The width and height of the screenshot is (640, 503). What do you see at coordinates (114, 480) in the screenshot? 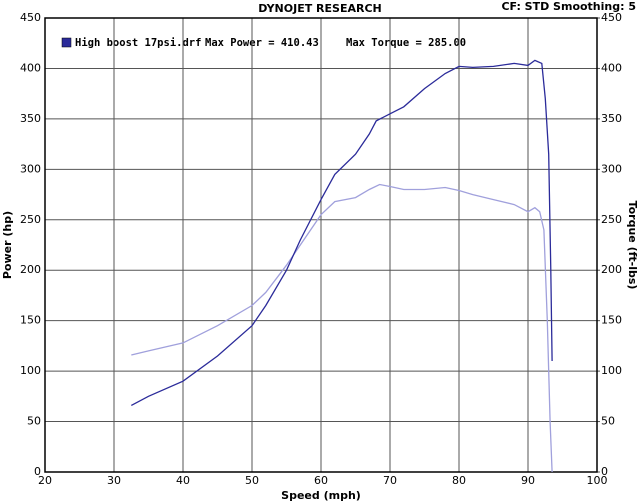
I see `x-tick-label: 30` at bounding box center [114, 480].